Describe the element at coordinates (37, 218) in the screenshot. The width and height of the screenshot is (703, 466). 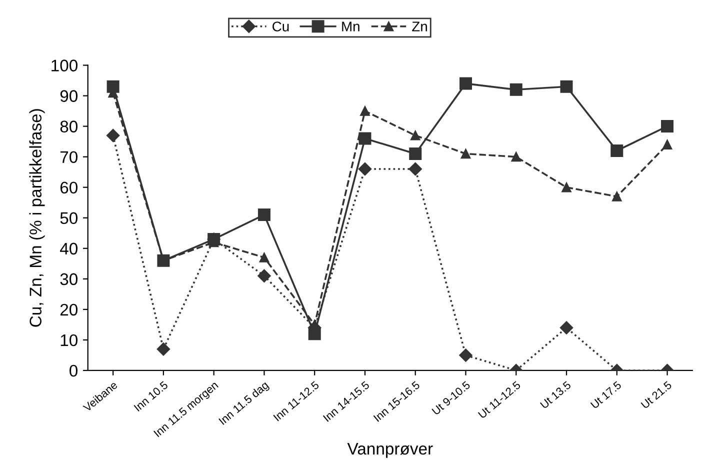
I see `y-axis-title: Cu, Zn, Mn (% i partikkelfase)` at that location.